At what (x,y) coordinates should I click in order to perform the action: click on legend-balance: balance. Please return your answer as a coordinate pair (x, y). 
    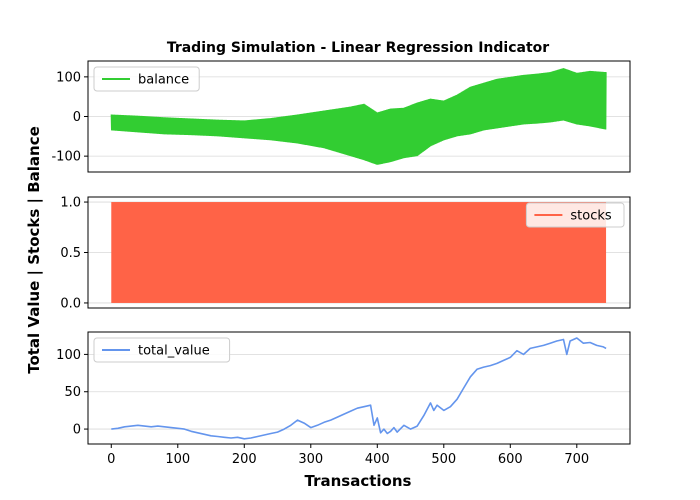
    Looking at the image, I should click on (146, 79).